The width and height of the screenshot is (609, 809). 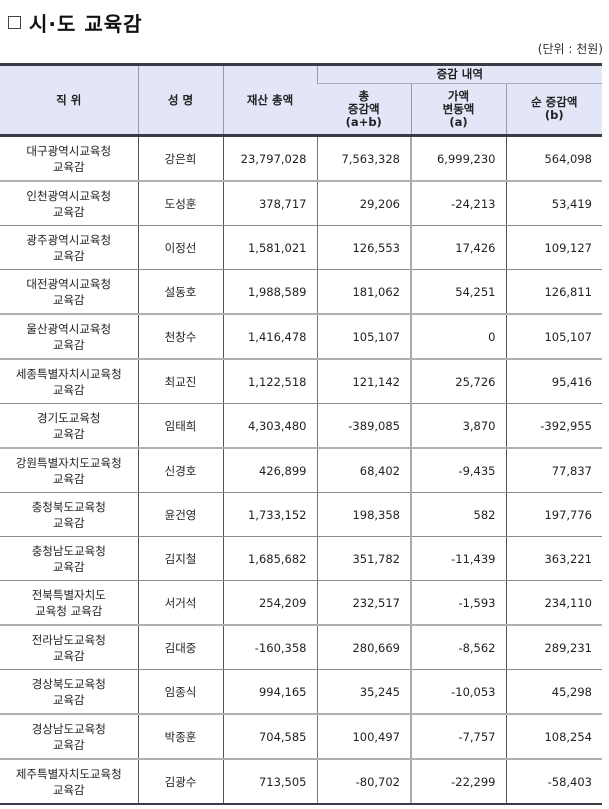 I want to click on table-row: 경상남도교육청 교육감 박종훈 704,585 100,497 -7,757 108,254, so click(x=301, y=737).